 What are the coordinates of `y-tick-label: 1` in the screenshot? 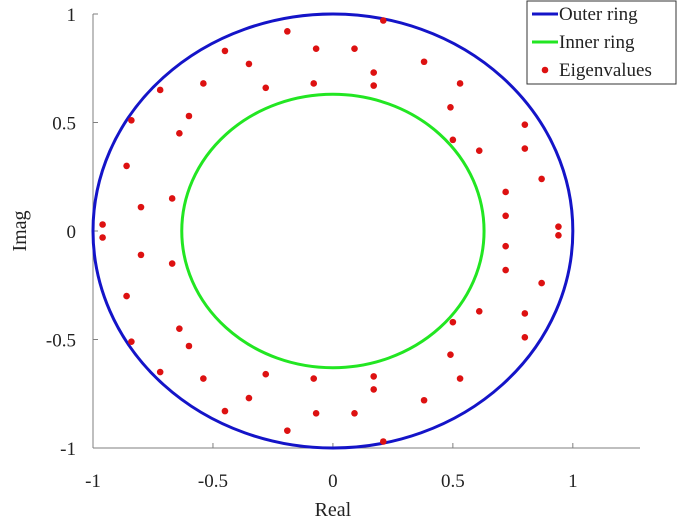 It's located at (72, 15).